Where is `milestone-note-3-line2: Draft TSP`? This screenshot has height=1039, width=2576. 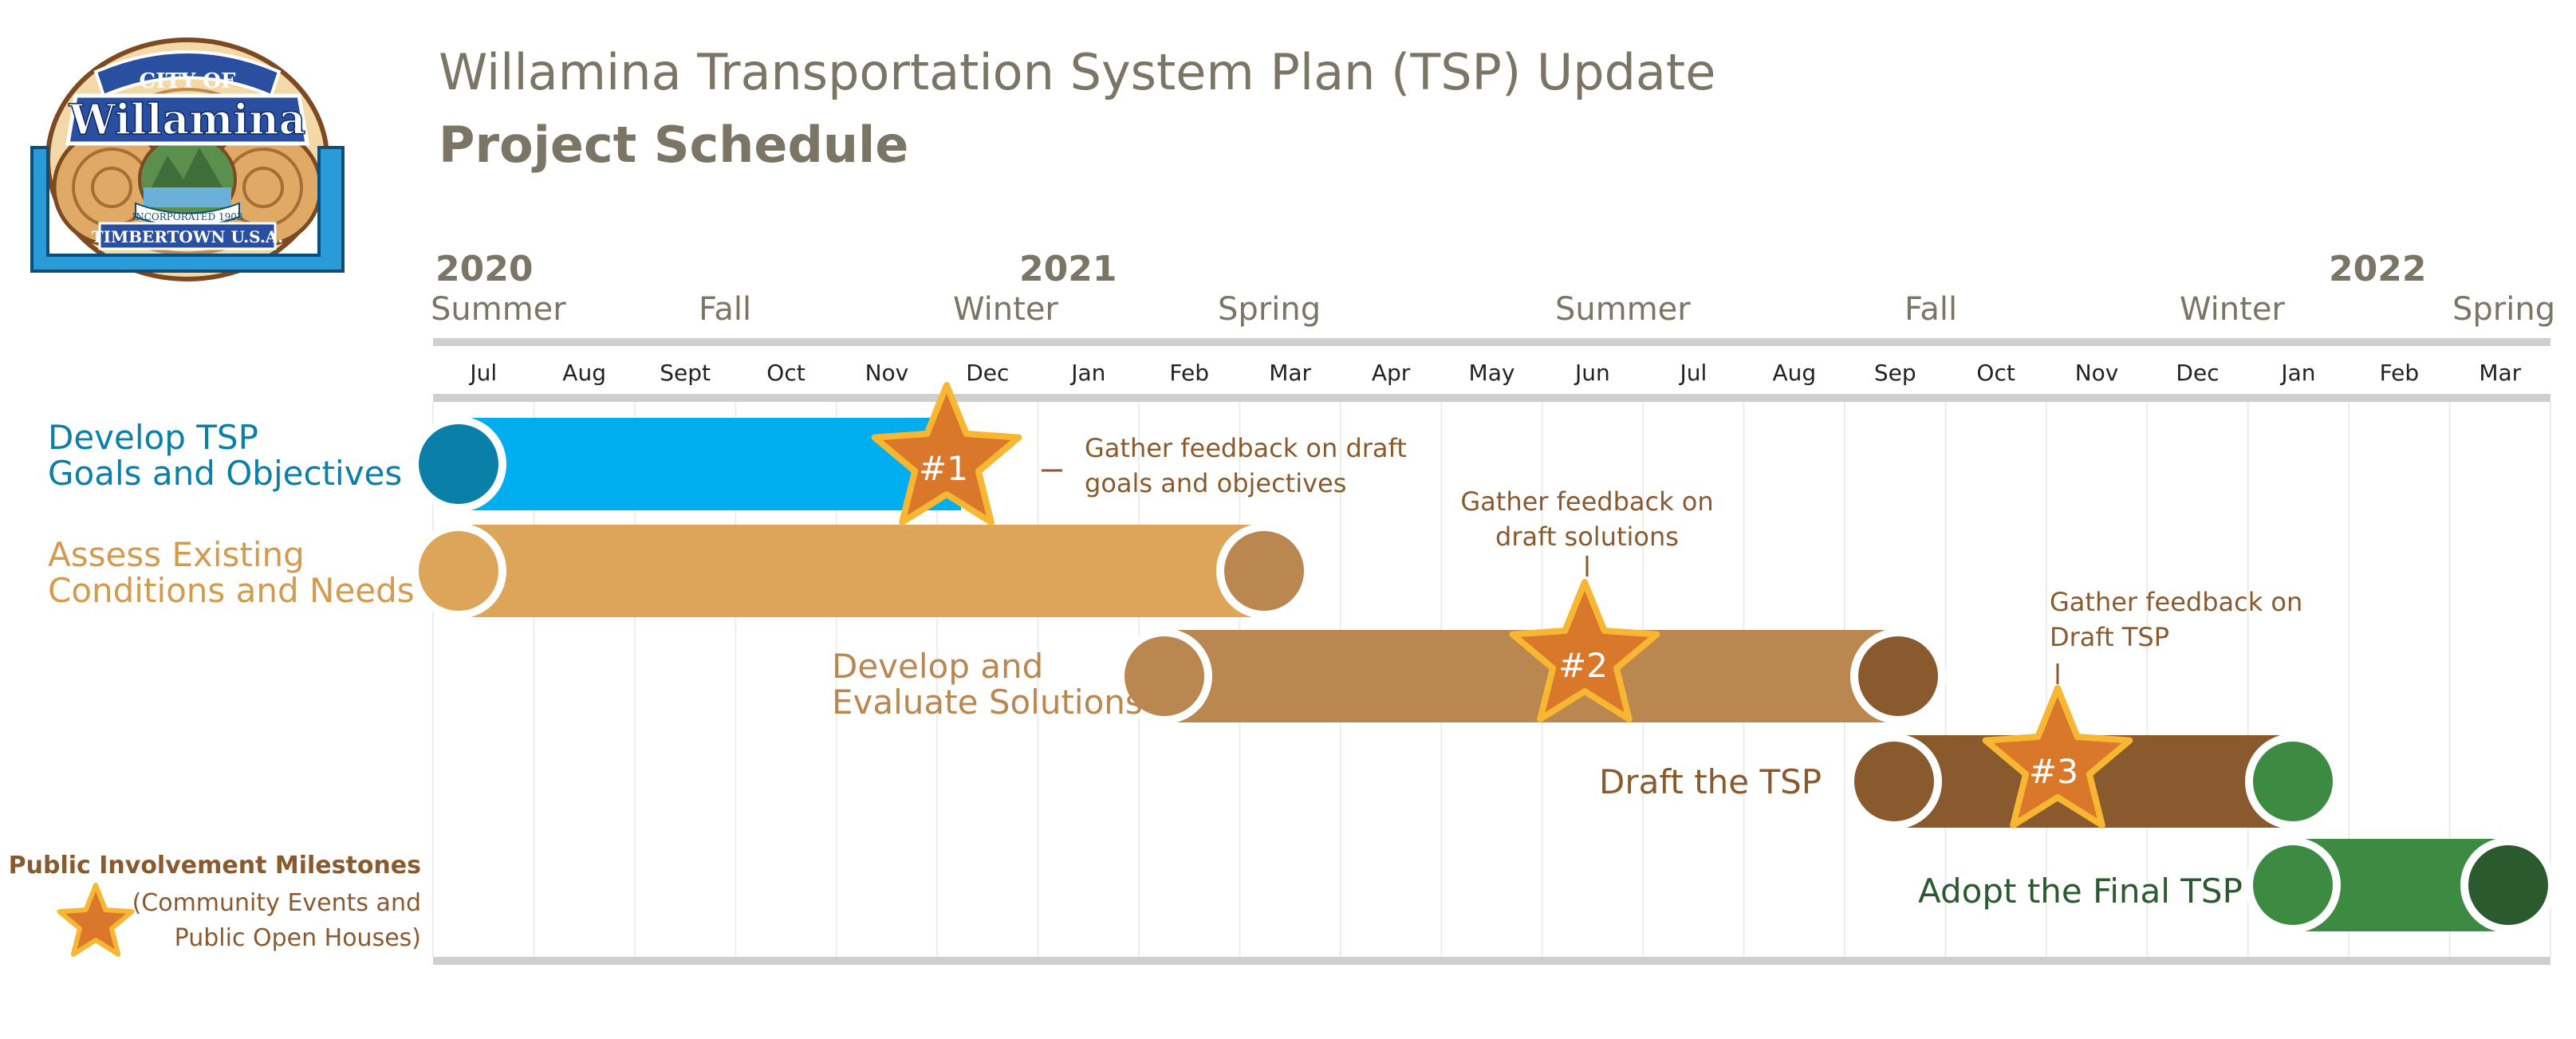 milestone-note-3-line2: Draft TSP is located at coordinates (2109, 637).